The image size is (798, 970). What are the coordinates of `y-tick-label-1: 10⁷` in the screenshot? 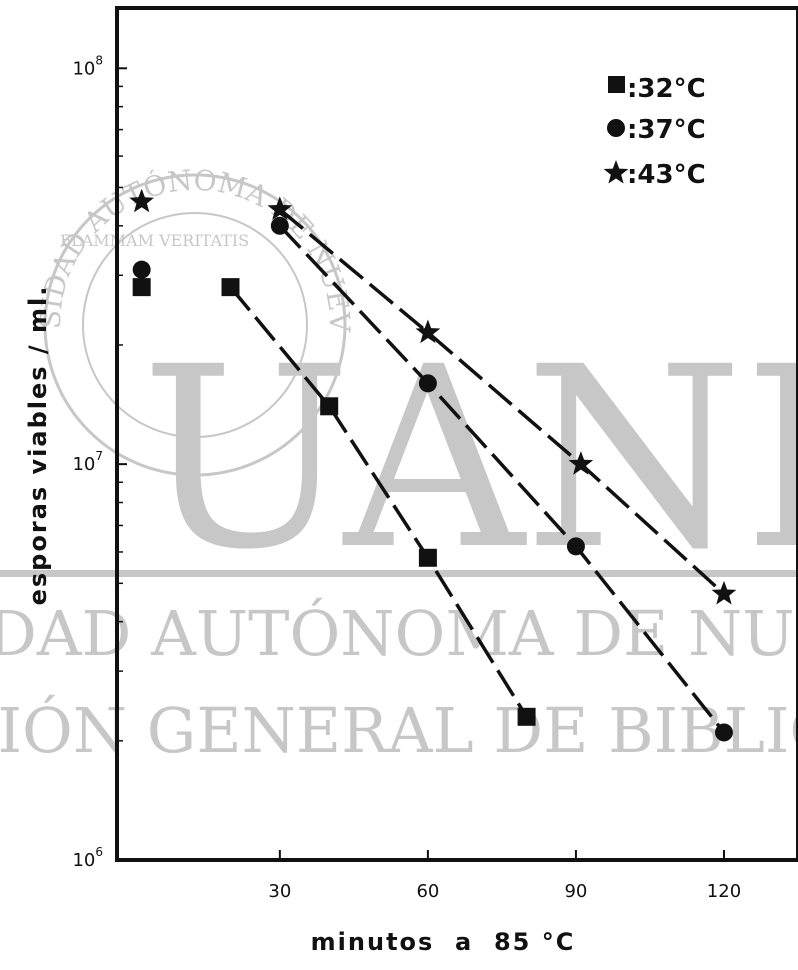 It's located at (87, 462).